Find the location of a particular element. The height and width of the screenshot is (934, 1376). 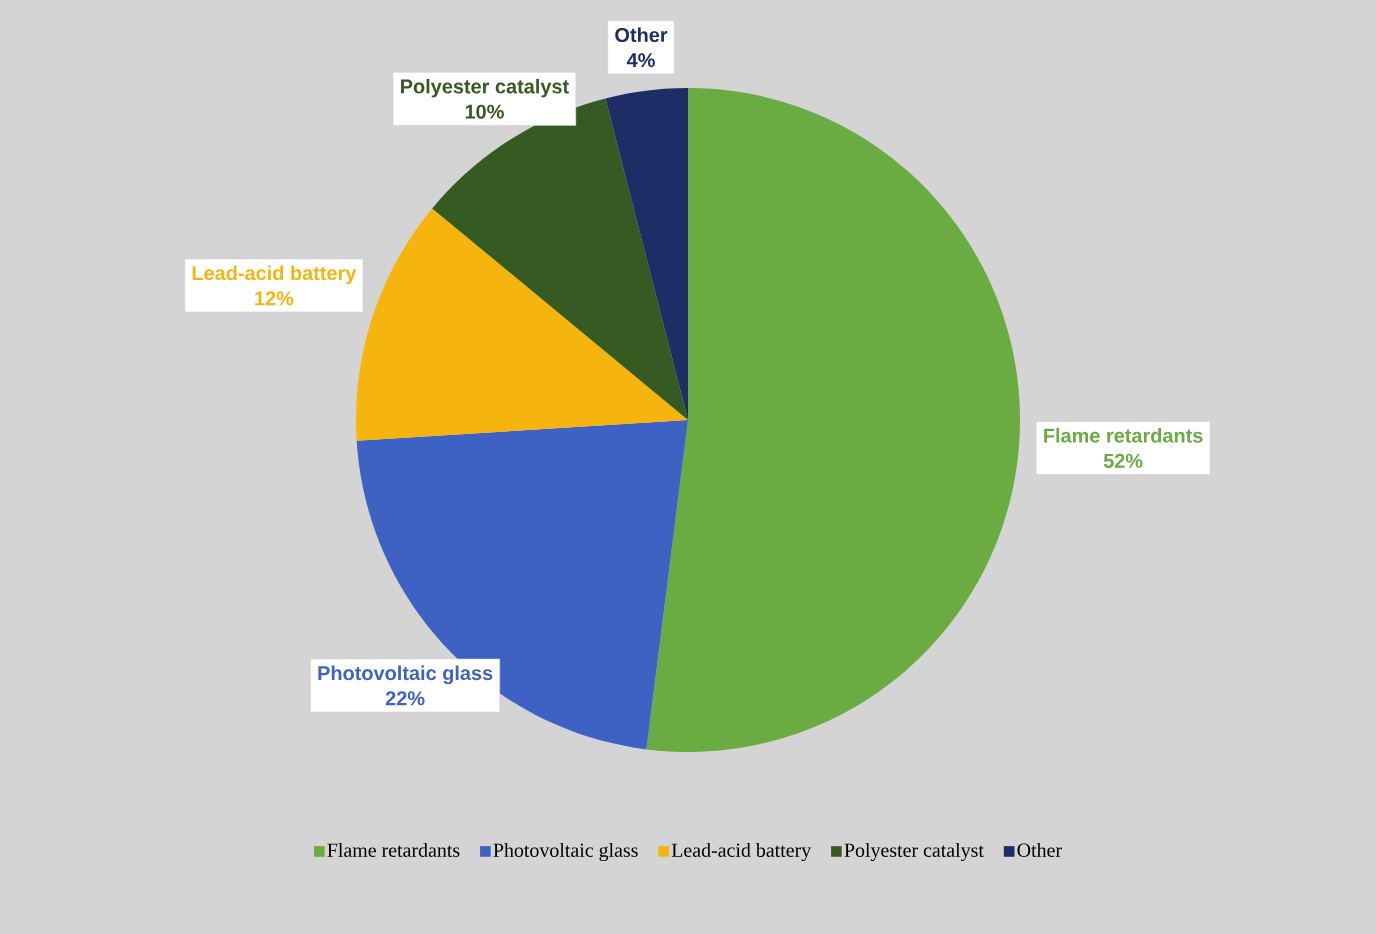

data-label: 10% is located at coordinates (484, 111).